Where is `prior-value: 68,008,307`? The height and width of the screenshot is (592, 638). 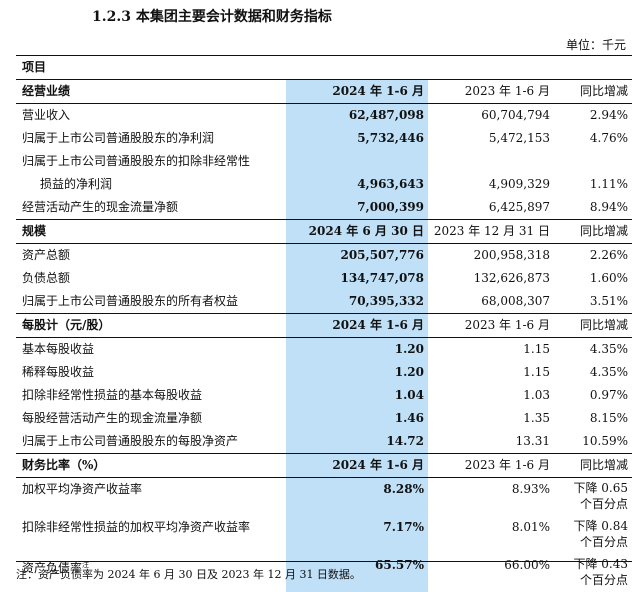 prior-value: 68,008,307 is located at coordinates (515, 301).